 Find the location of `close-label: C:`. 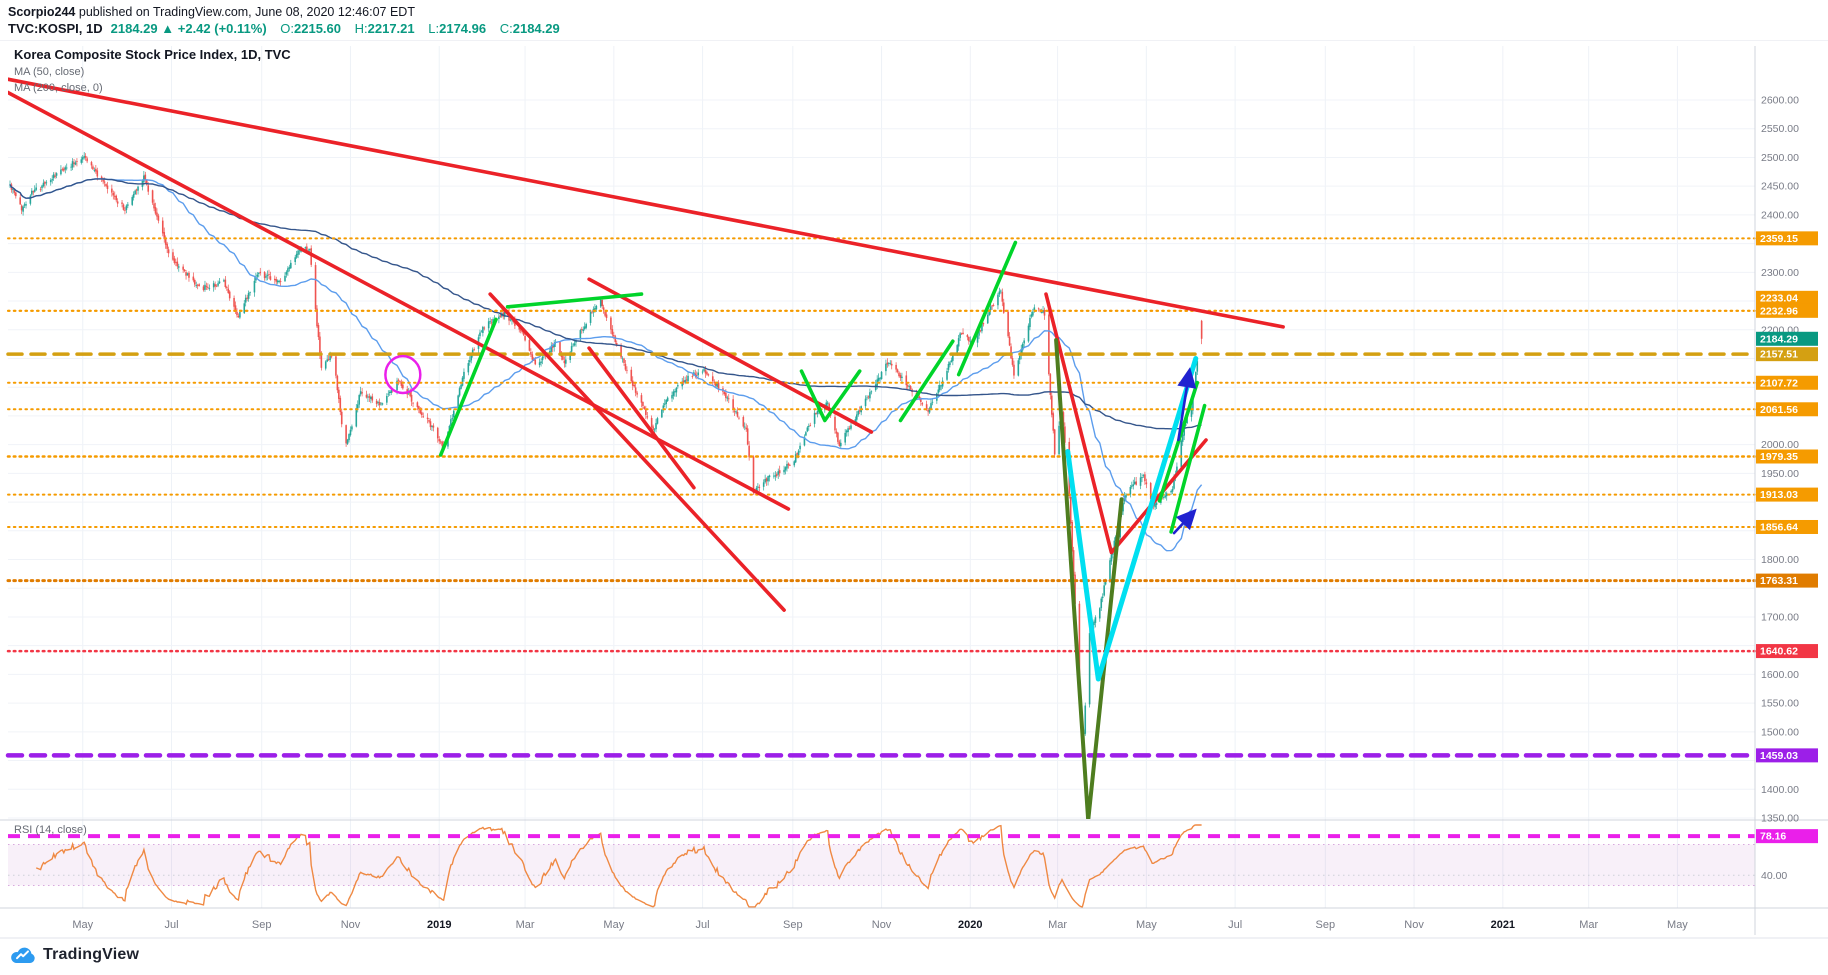

close-label: C: is located at coordinates (506, 28).